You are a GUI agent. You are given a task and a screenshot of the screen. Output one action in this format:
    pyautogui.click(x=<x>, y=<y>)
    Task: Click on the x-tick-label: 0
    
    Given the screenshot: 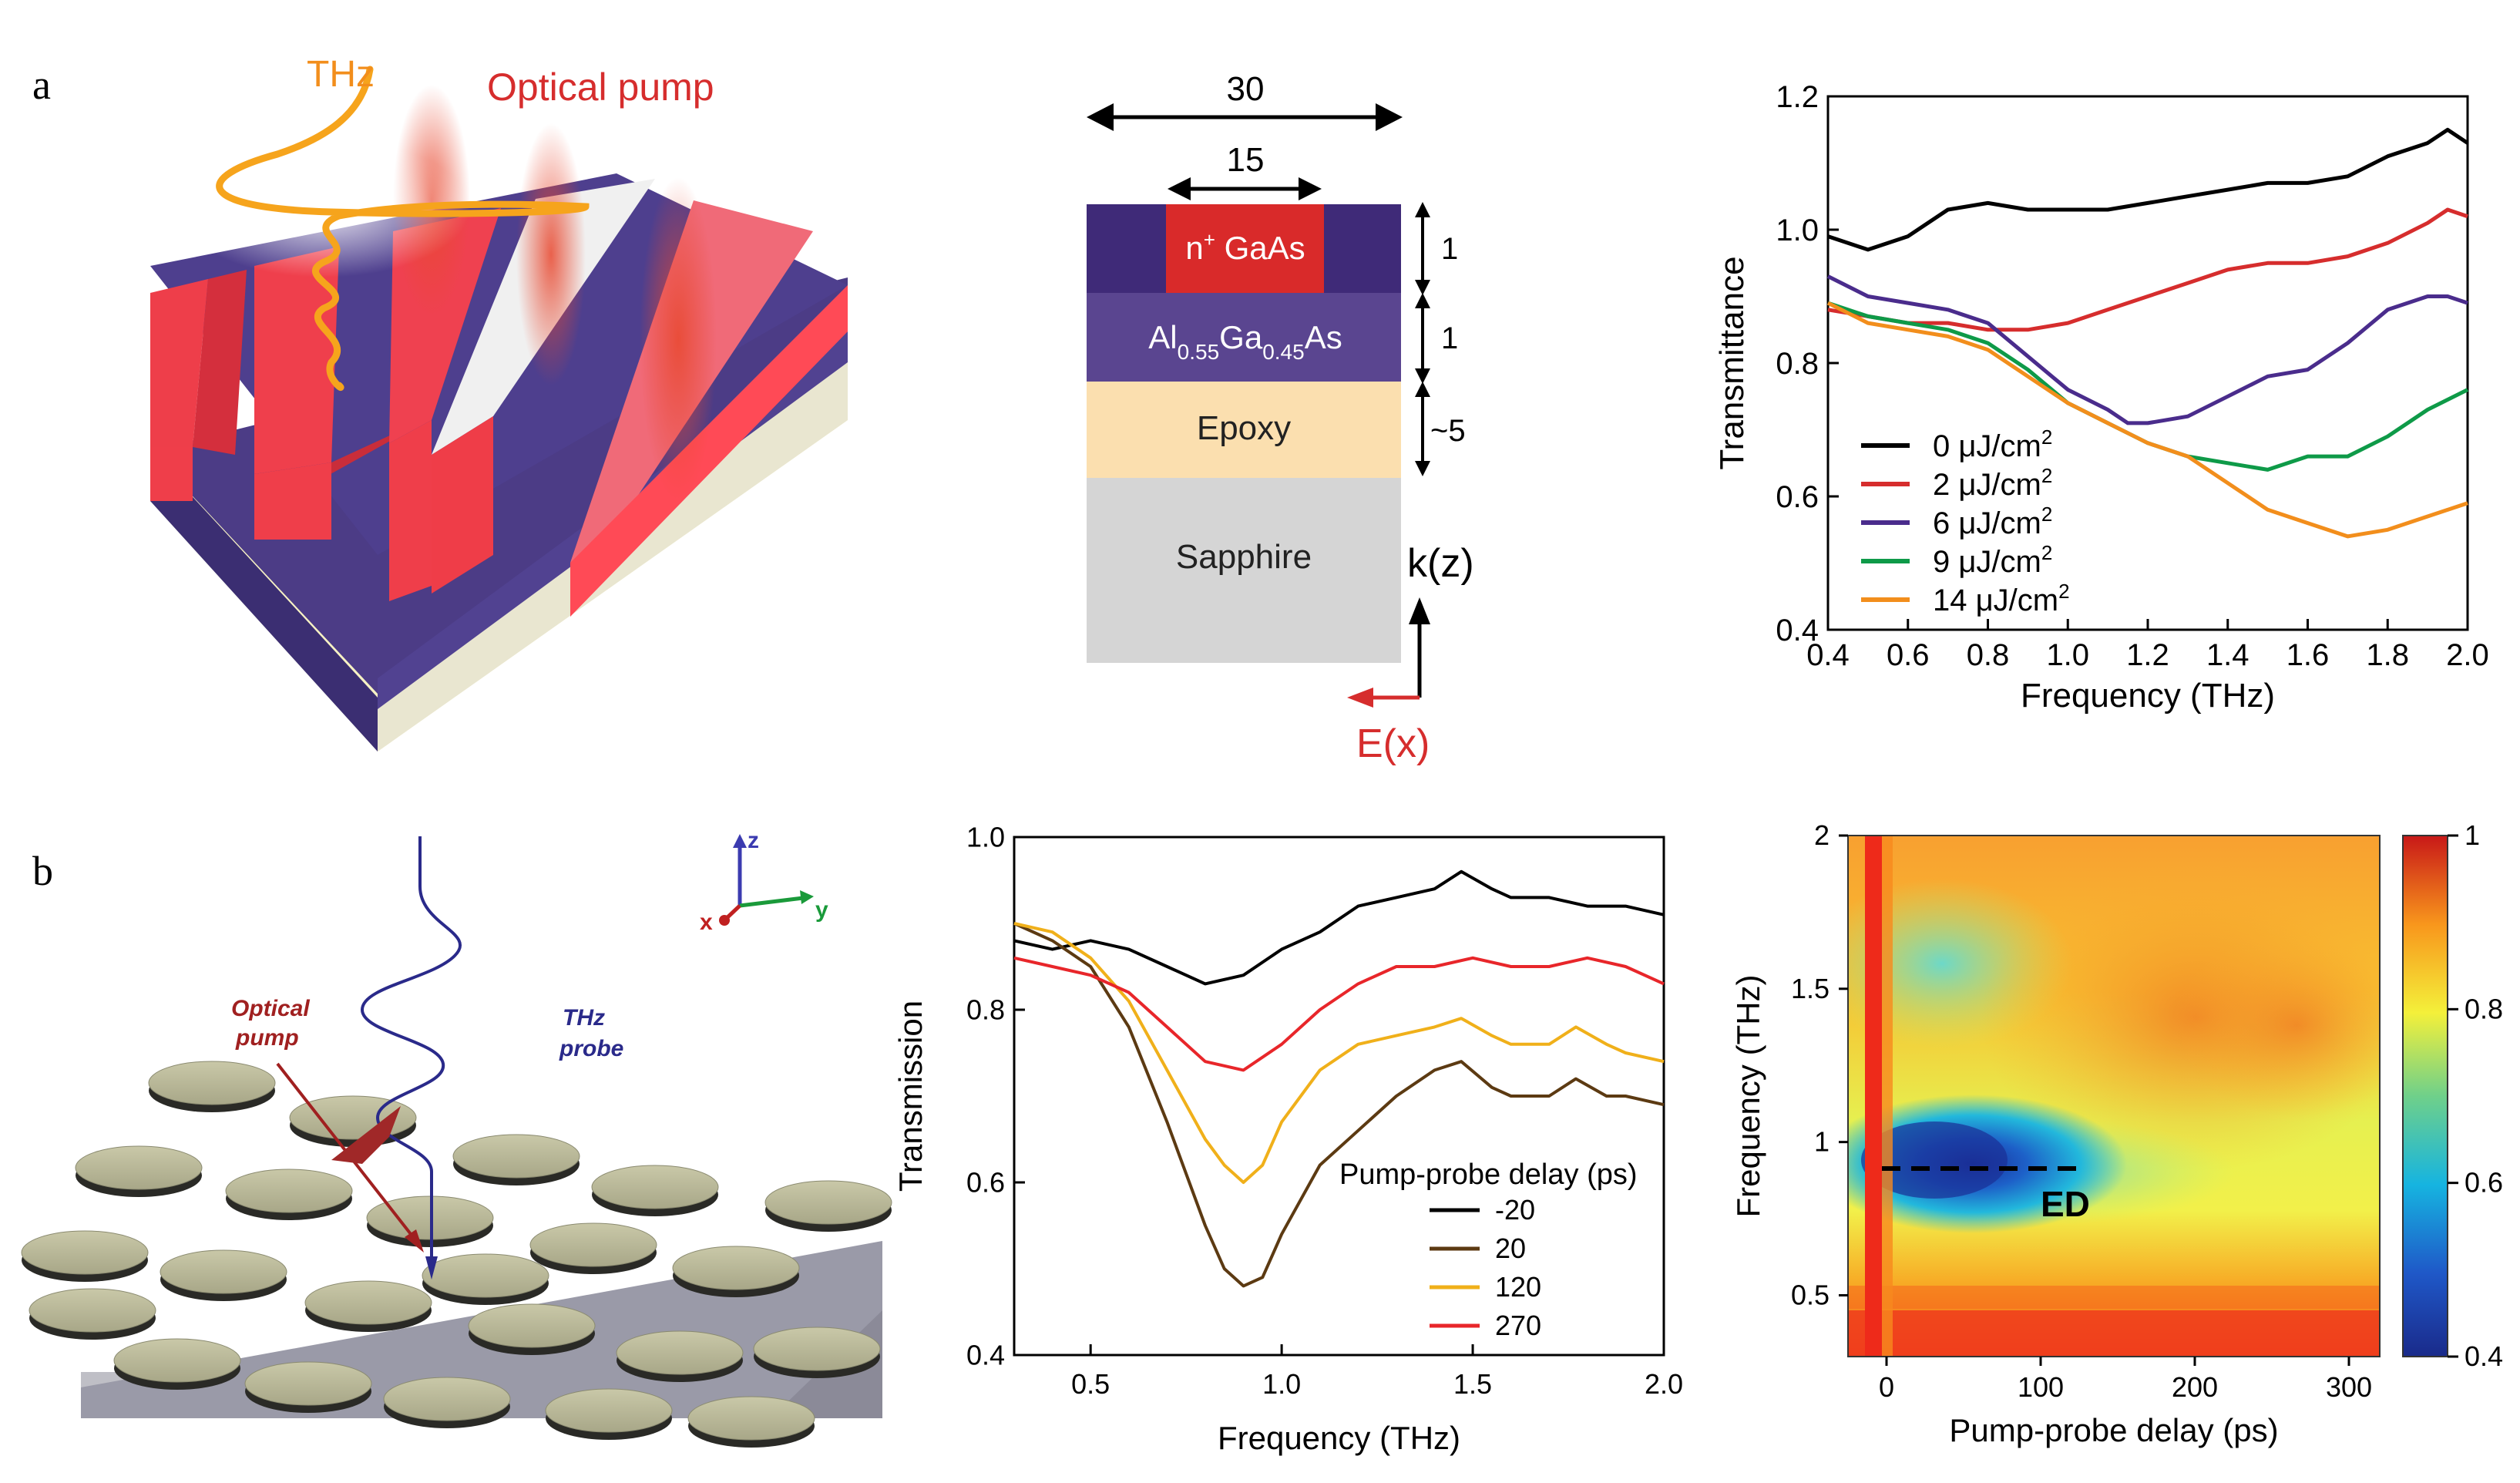 What is the action you would take?
    pyautogui.click(x=1887, y=1387)
    